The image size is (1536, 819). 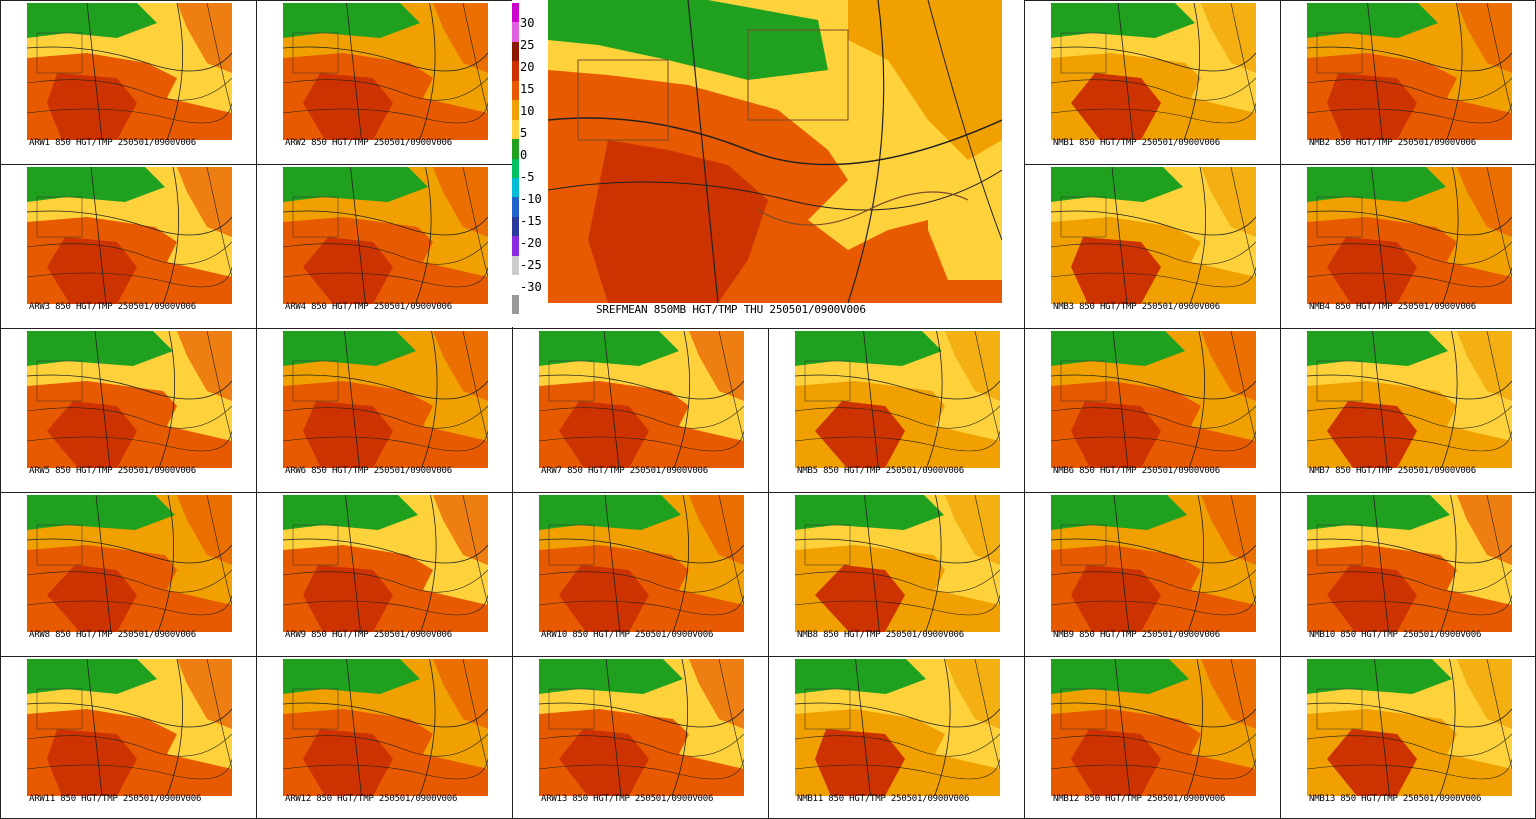 I want to click on colorbar-label: -20, so click(x=531, y=243).